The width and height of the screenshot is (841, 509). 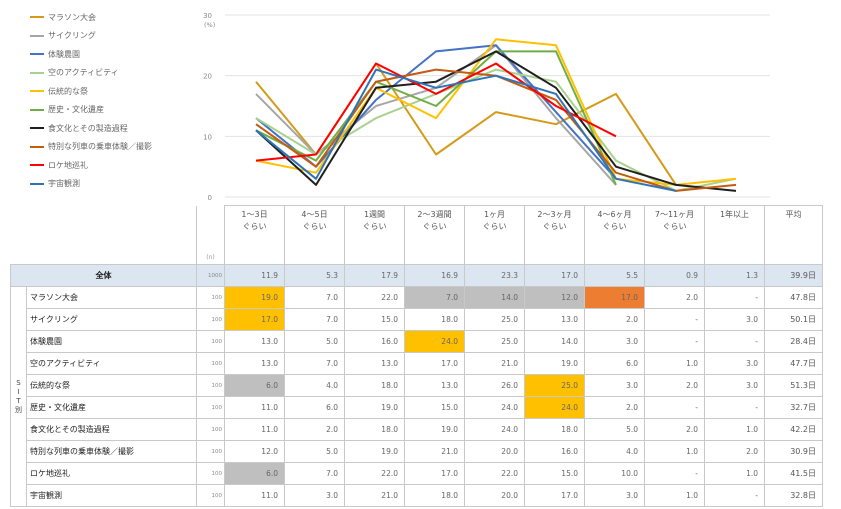 What do you see at coordinates (111, 495) in the screenshot?
I see `row-label: 宇宙観測` at bounding box center [111, 495].